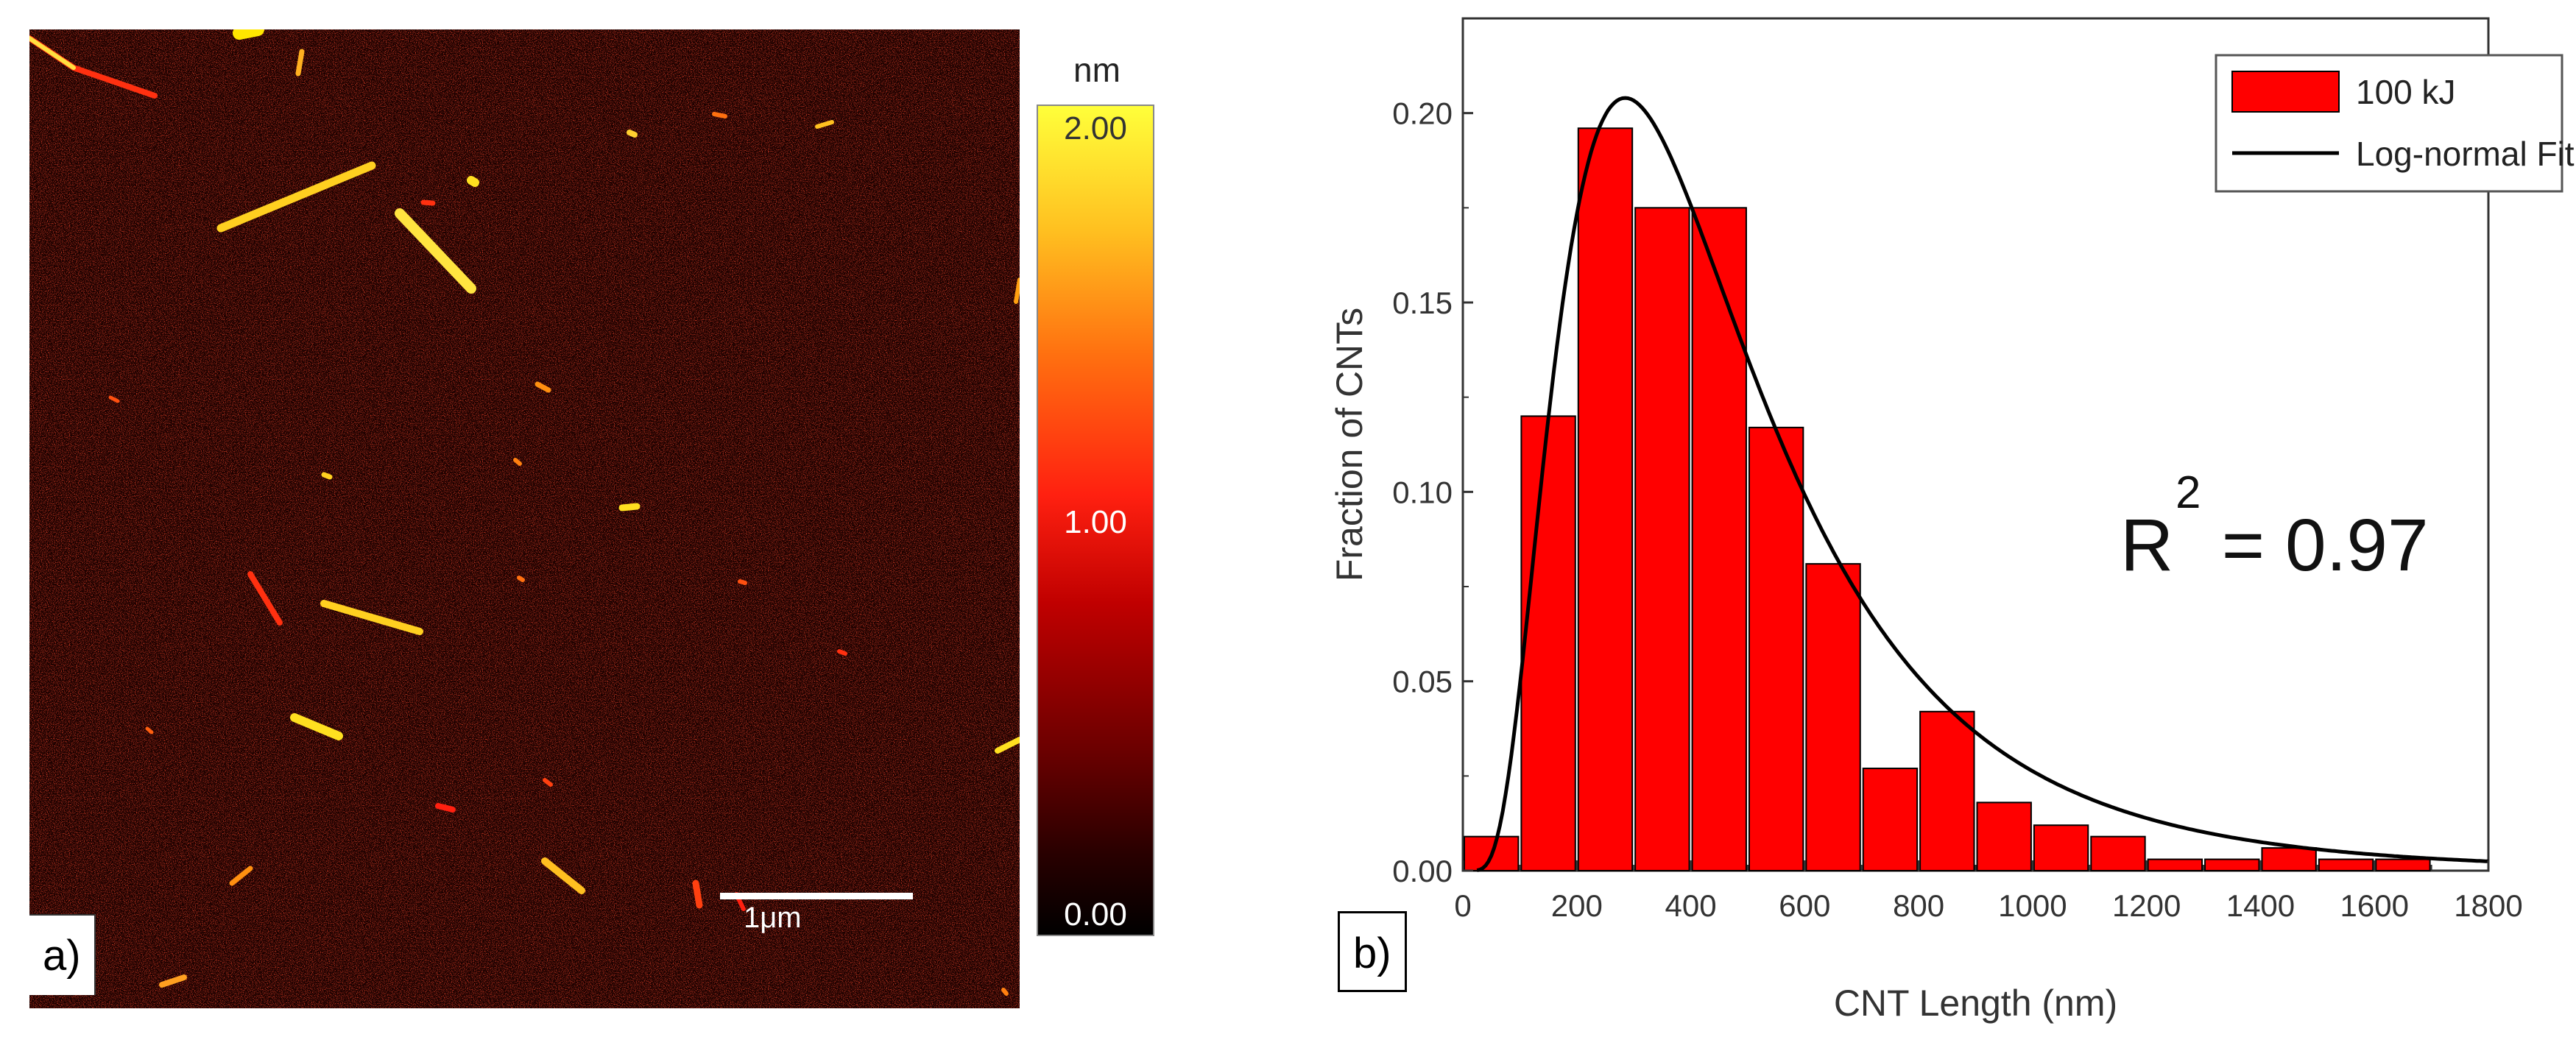 The image size is (2576, 1037). Describe the element at coordinates (2032, 905) in the screenshot. I see `x-tick-label: 1000` at that location.